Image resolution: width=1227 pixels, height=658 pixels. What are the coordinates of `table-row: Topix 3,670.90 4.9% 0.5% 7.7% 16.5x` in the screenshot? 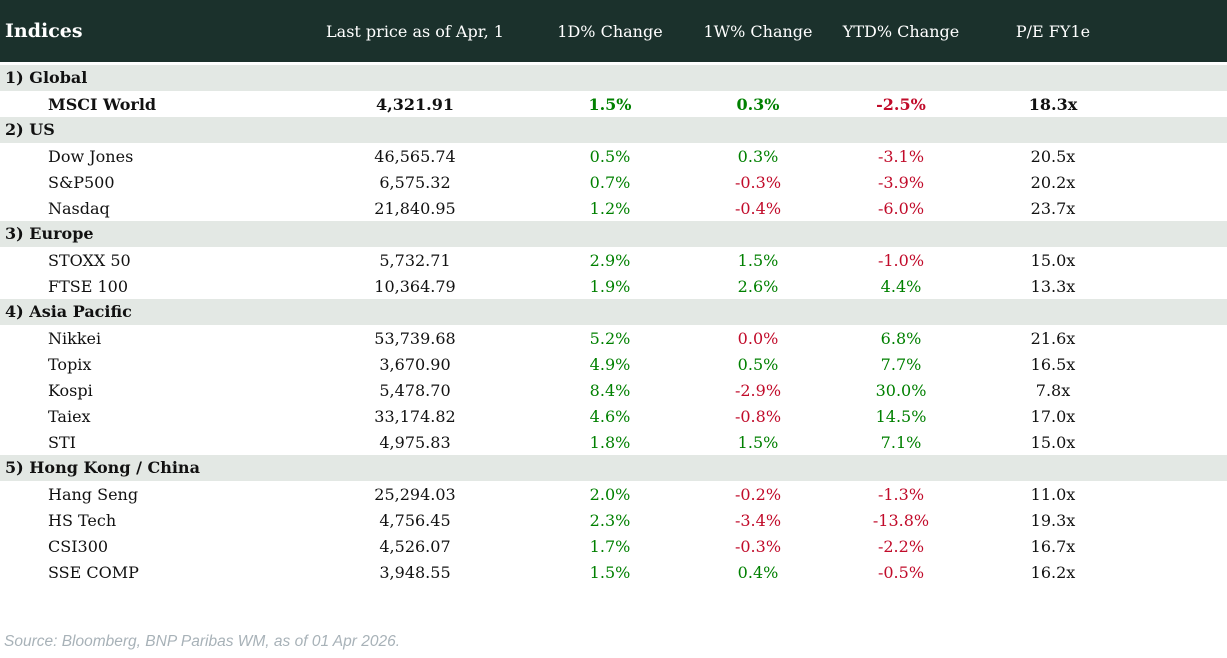 It's located at (613, 364).